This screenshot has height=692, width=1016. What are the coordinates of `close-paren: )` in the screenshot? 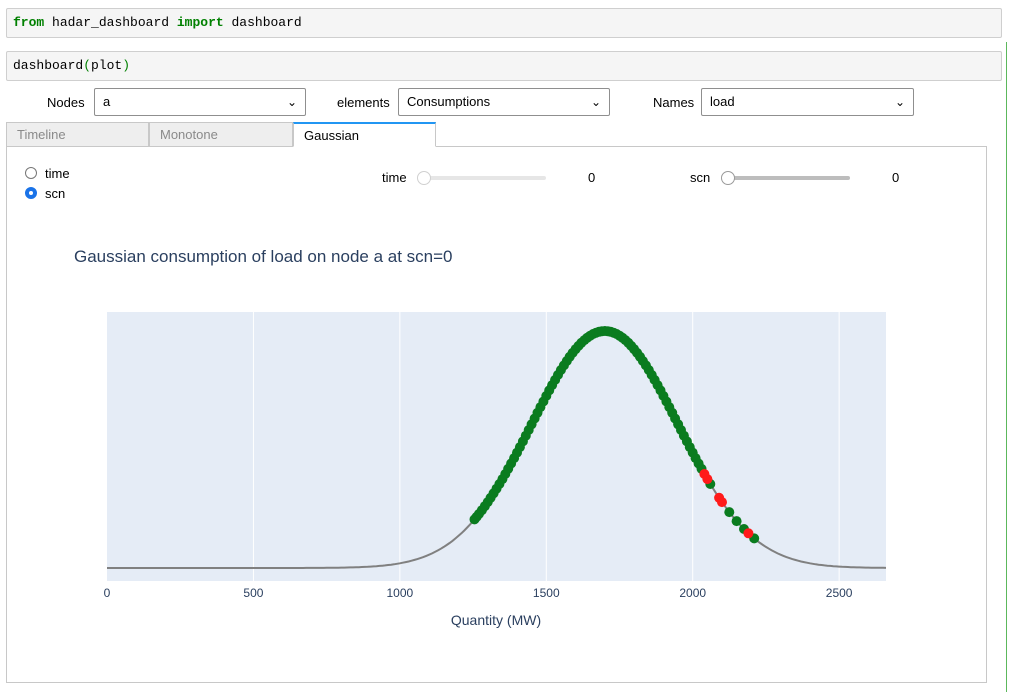 It's located at (126, 65).